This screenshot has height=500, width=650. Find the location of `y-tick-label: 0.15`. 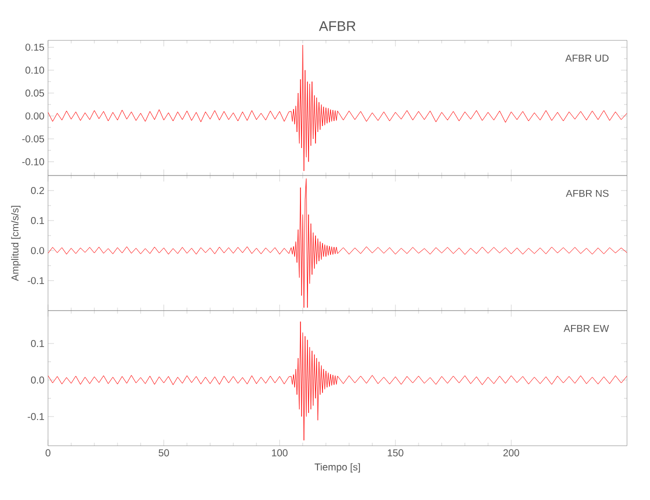

y-tick-label: 0.15 is located at coordinates (34, 47).